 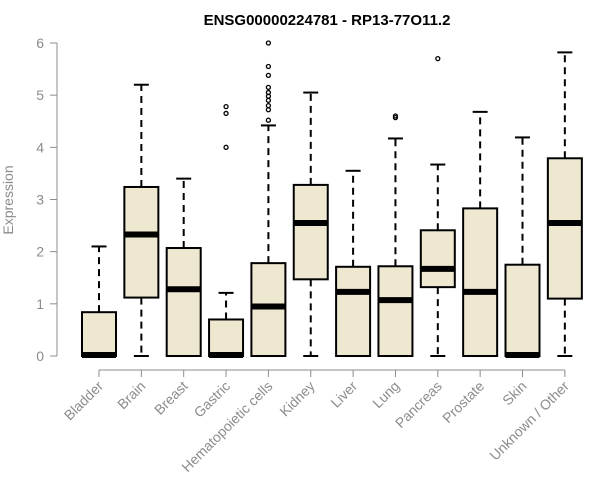 I want to click on y-tick-label: 4, so click(x=40, y=147).